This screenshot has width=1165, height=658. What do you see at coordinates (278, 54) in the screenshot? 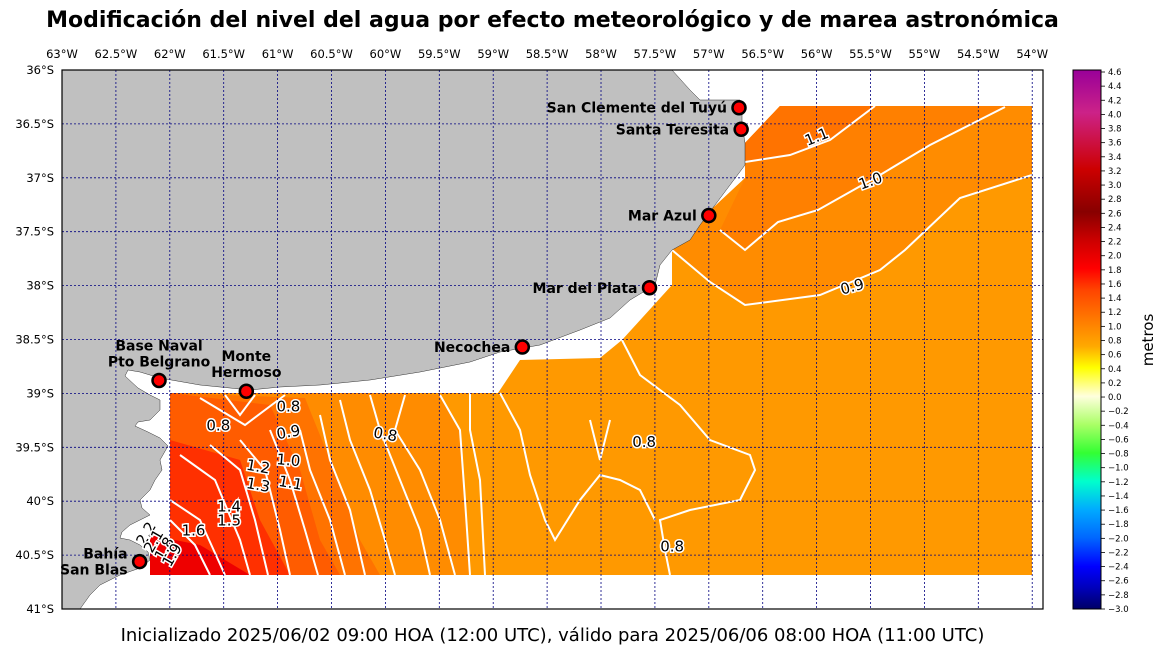
I see `lon-tick-label: 61°W` at bounding box center [278, 54].